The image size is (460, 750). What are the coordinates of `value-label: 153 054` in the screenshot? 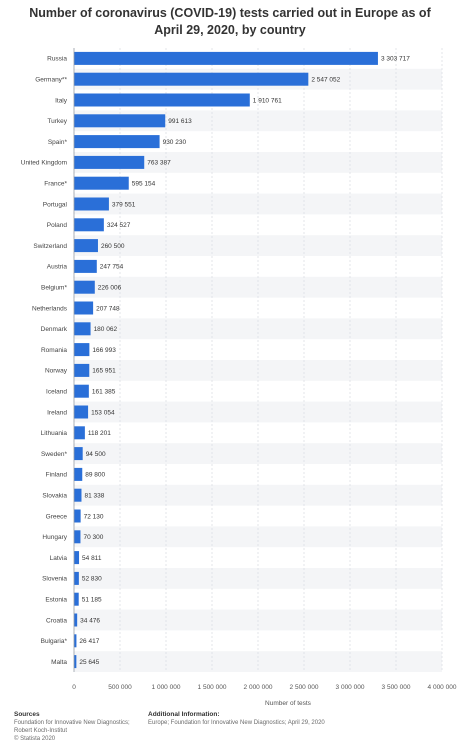 It's located at (103, 412).